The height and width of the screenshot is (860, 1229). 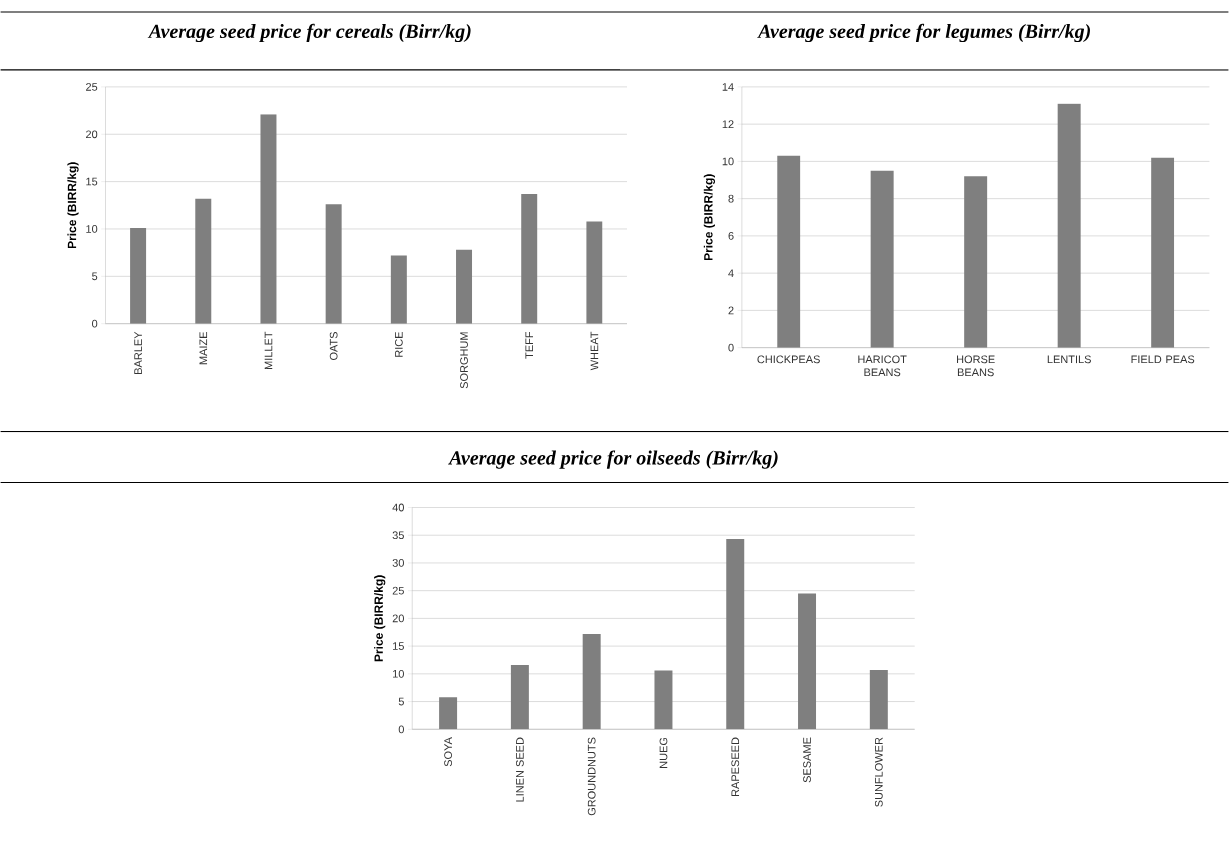 What do you see at coordinates (735, 766) in the screenshot?
I see `x-tick-label: RAPESEED` at bounding box center [735, 766].